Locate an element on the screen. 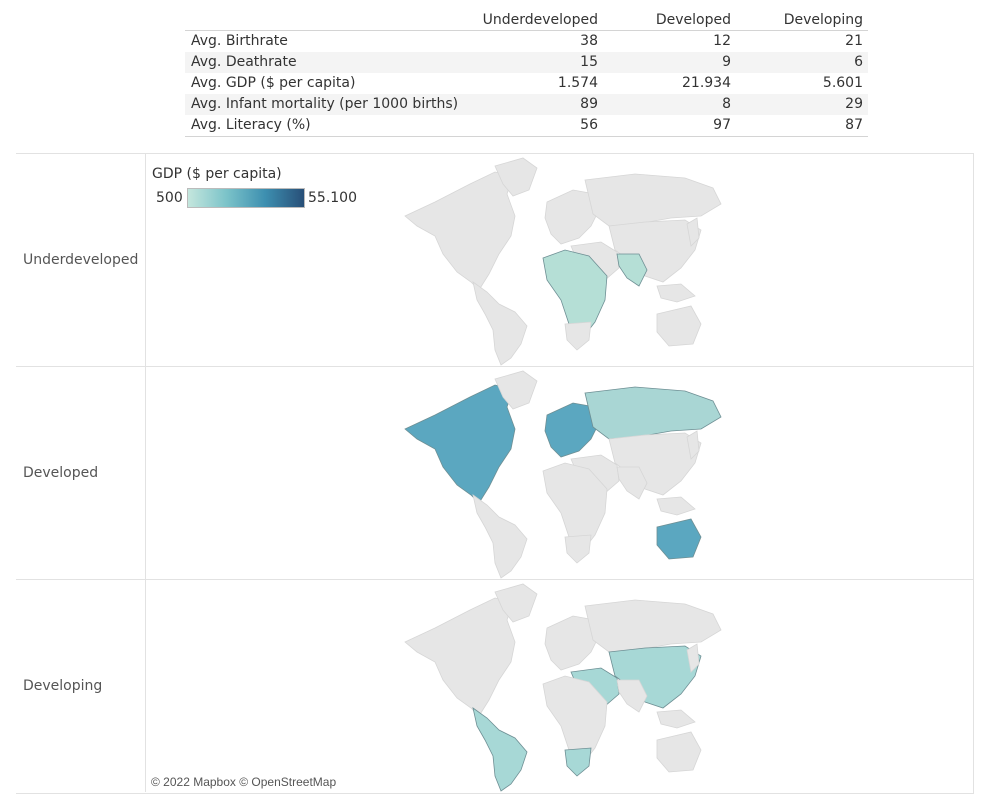 This screenshot has height=803, width=990. map-developing is located at coordinates (559, 686).